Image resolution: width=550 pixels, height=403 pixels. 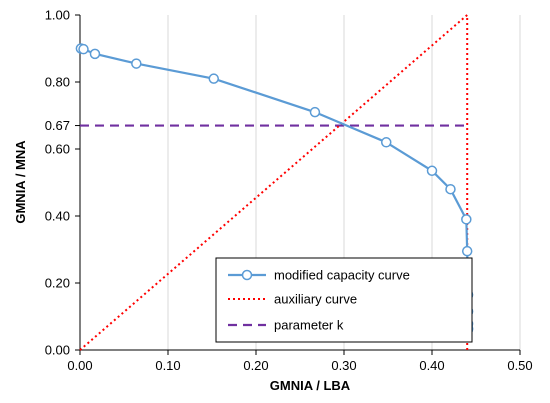 What do you see at coordinates (299, 365) in the screenshot?
I see `x-tick-labels: 0.00 0.10 0.20 0.30 0.40 0.50` at bounding box center [299, 365].